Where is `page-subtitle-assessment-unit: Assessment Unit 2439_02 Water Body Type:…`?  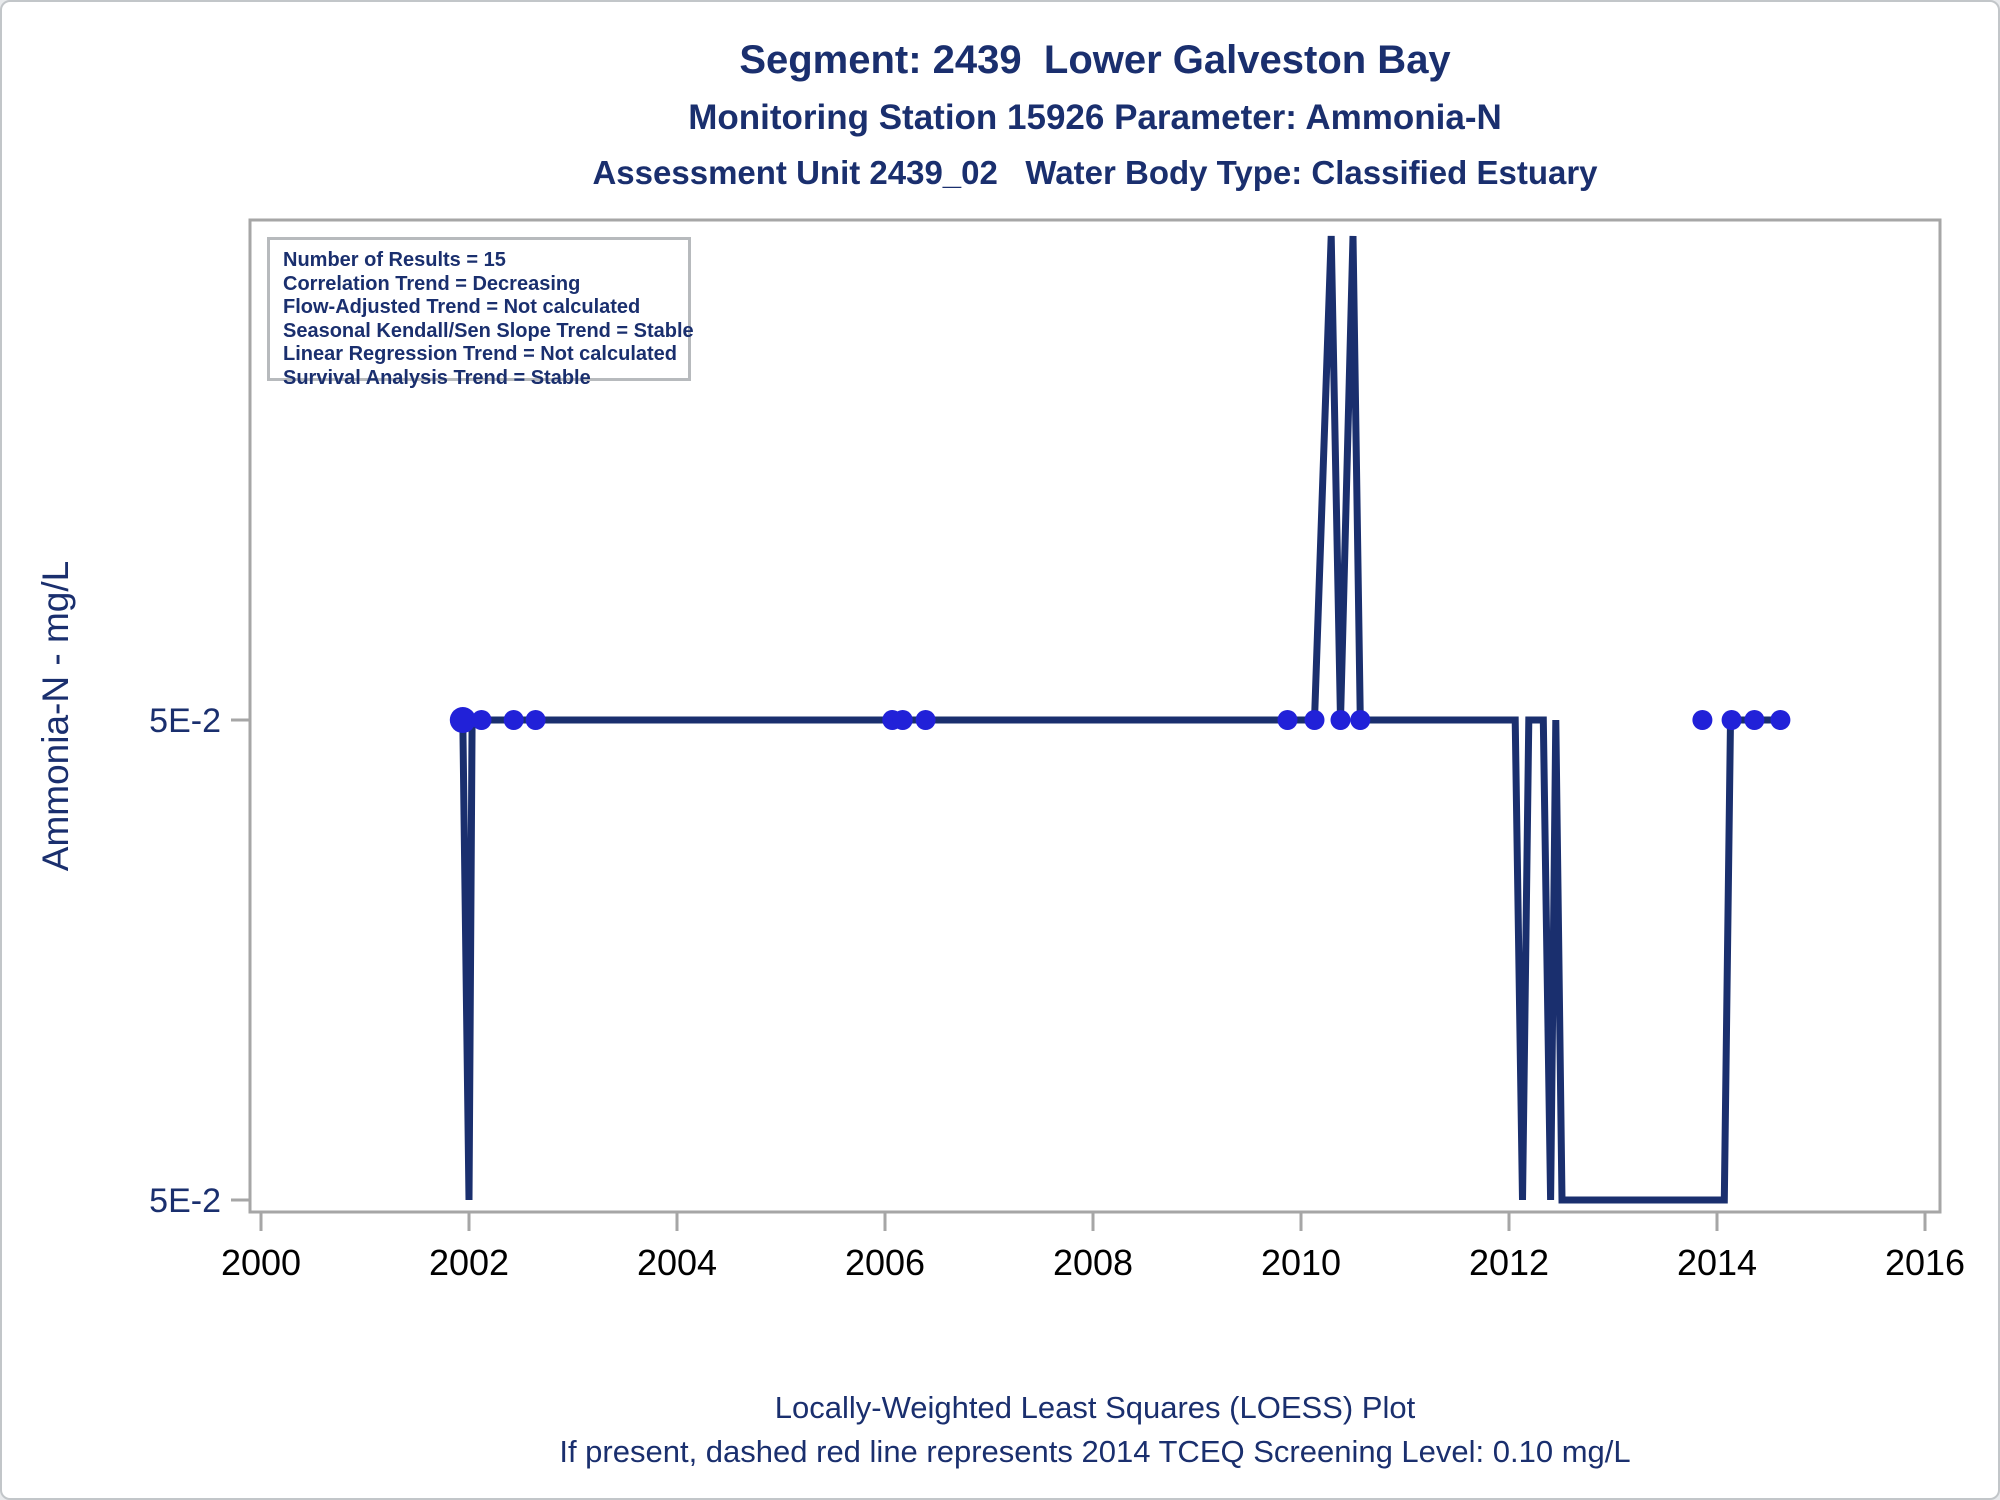
page-subtitle-assessment-unit: Assessment Unit 2439_02 Water Body Type:… is located at coordinates (1095, 172).